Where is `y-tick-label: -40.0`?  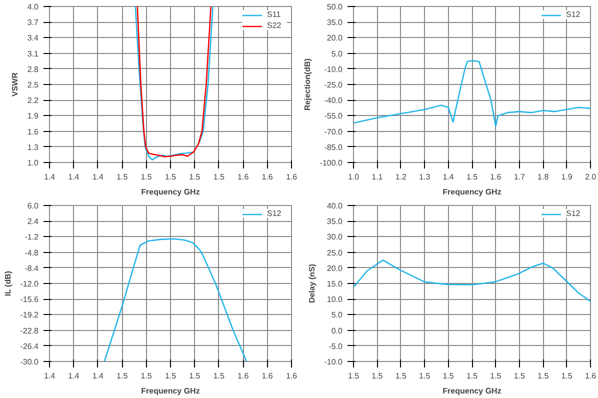
y-tick-label: -40.0 is located at coordinates (334, 101).